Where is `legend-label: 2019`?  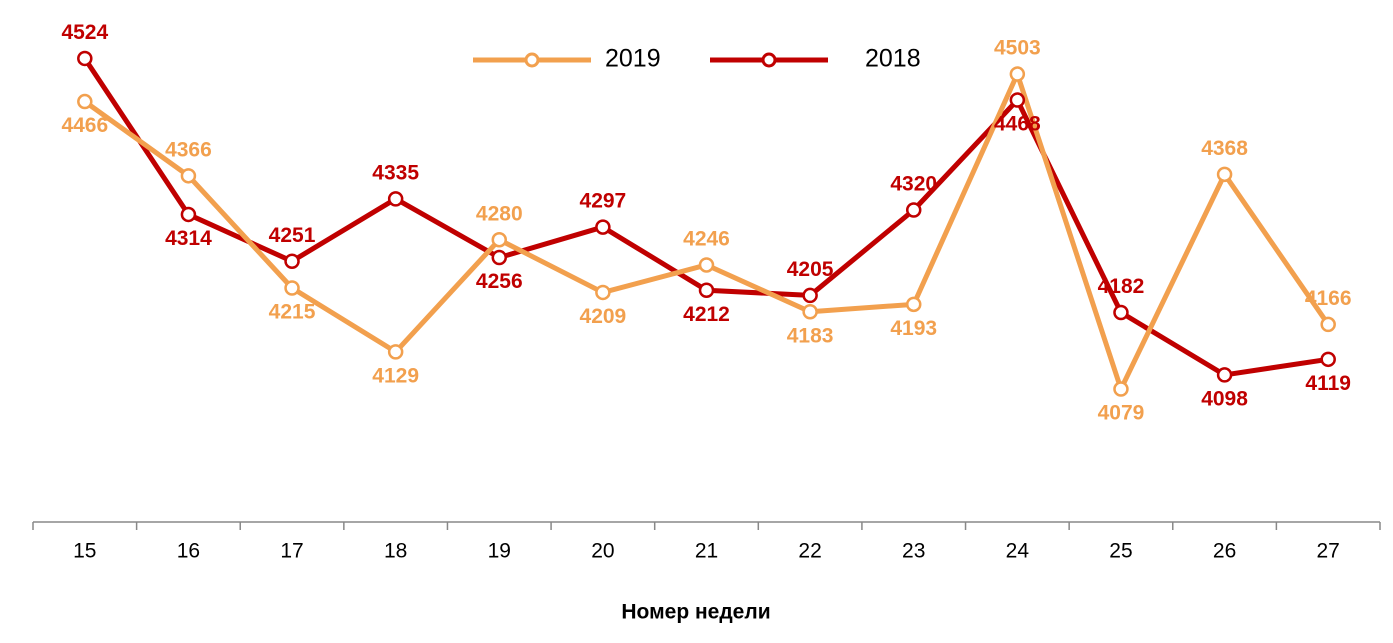
legend-label: 2019 is located at coordinates (633, 59).